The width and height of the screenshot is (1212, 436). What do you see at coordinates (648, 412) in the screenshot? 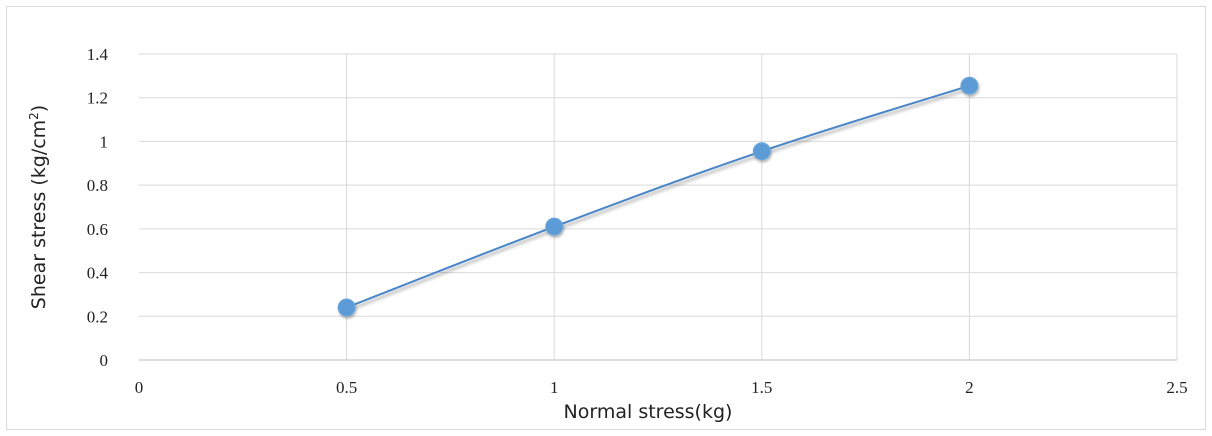
I see `x-axis-title: Normal stress(kg)` at bounding box center [648, 412].